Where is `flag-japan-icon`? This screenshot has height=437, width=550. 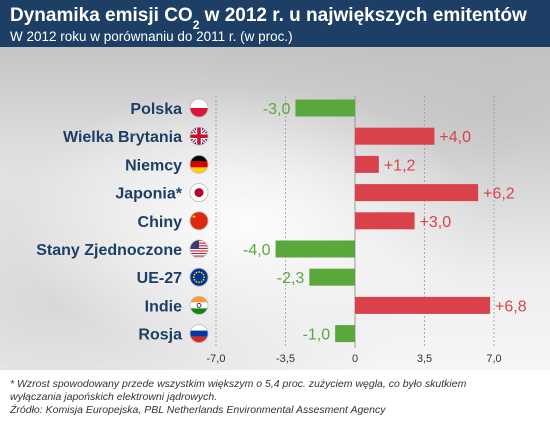 flag-japan-icon is located at coordinates (199, 193).